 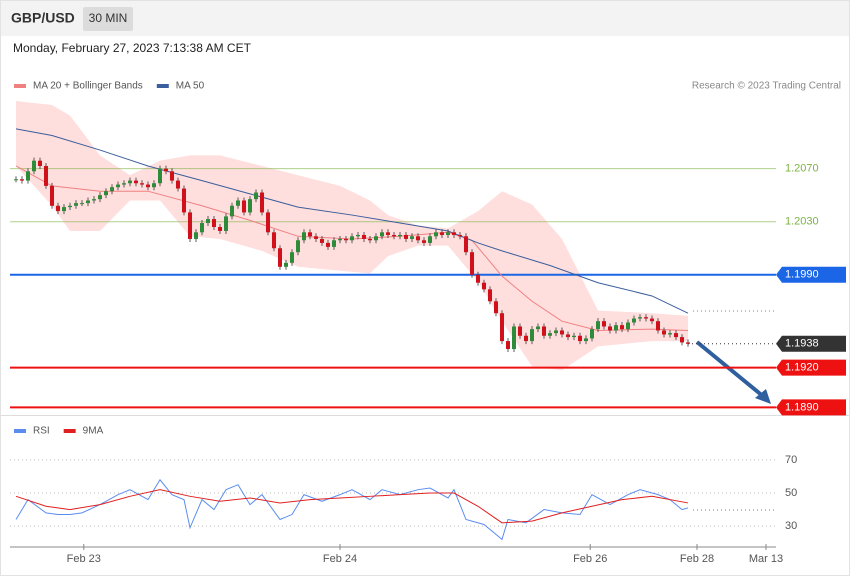 What do you see at coordinates (88, 86) in the screenshot?
I see `legend-label: MA 20 + Bollinger Bands` at bounding box center [88, 86].